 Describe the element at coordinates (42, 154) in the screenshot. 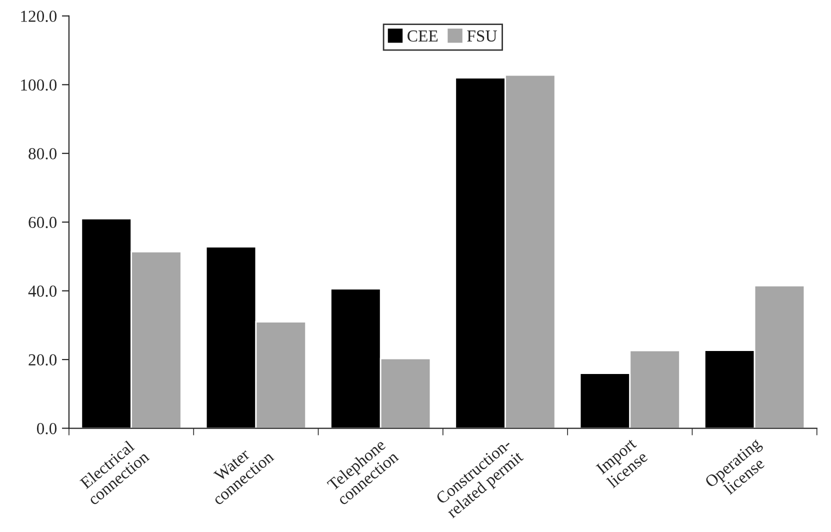

I see `y-tick-label: 80.0` at that location.